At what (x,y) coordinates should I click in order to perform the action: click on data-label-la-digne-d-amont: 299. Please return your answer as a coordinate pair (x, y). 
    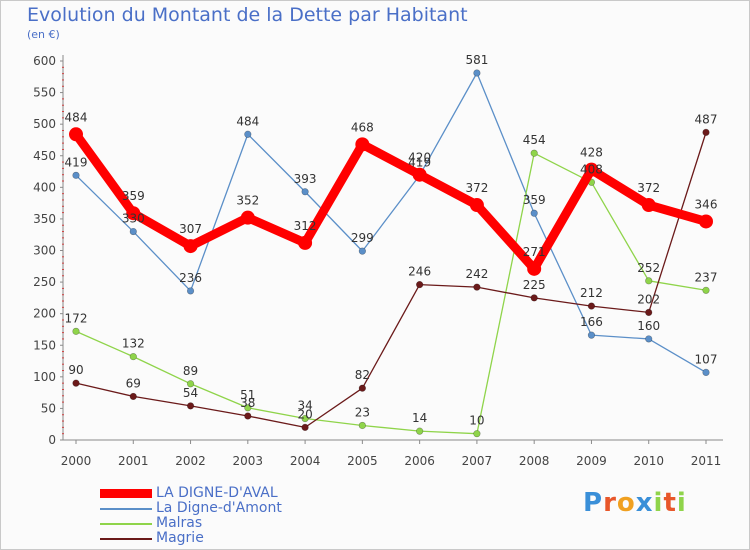
    Looking at the image, I should click on (362, 238).